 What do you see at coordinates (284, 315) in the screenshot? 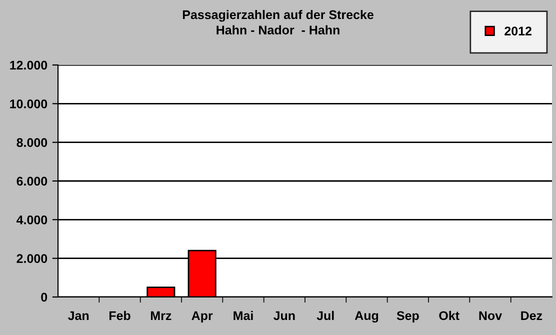
I see `x-tick-label: Jun` at bounding box center [284, 315].